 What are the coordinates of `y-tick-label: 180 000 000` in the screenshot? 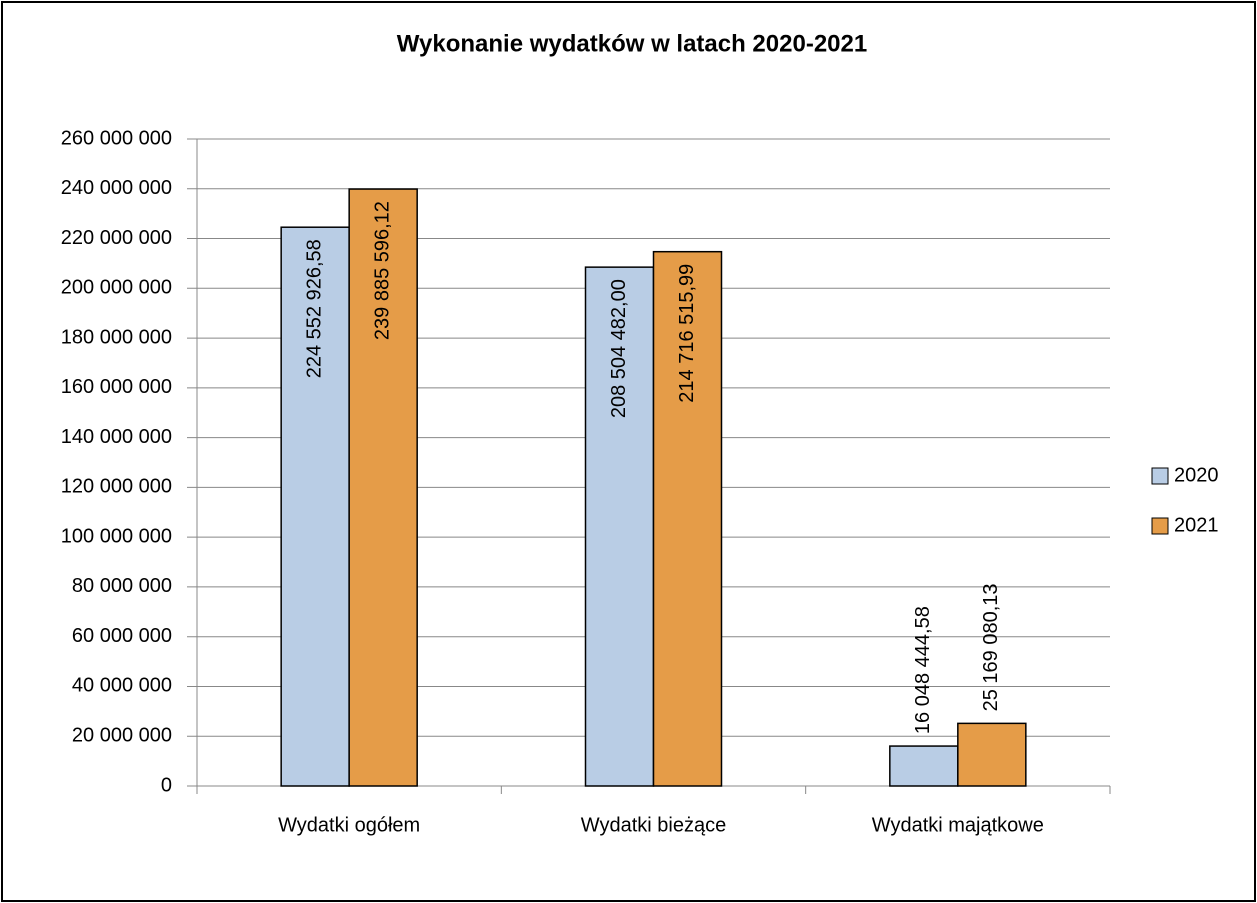 It's located at (116, 337).